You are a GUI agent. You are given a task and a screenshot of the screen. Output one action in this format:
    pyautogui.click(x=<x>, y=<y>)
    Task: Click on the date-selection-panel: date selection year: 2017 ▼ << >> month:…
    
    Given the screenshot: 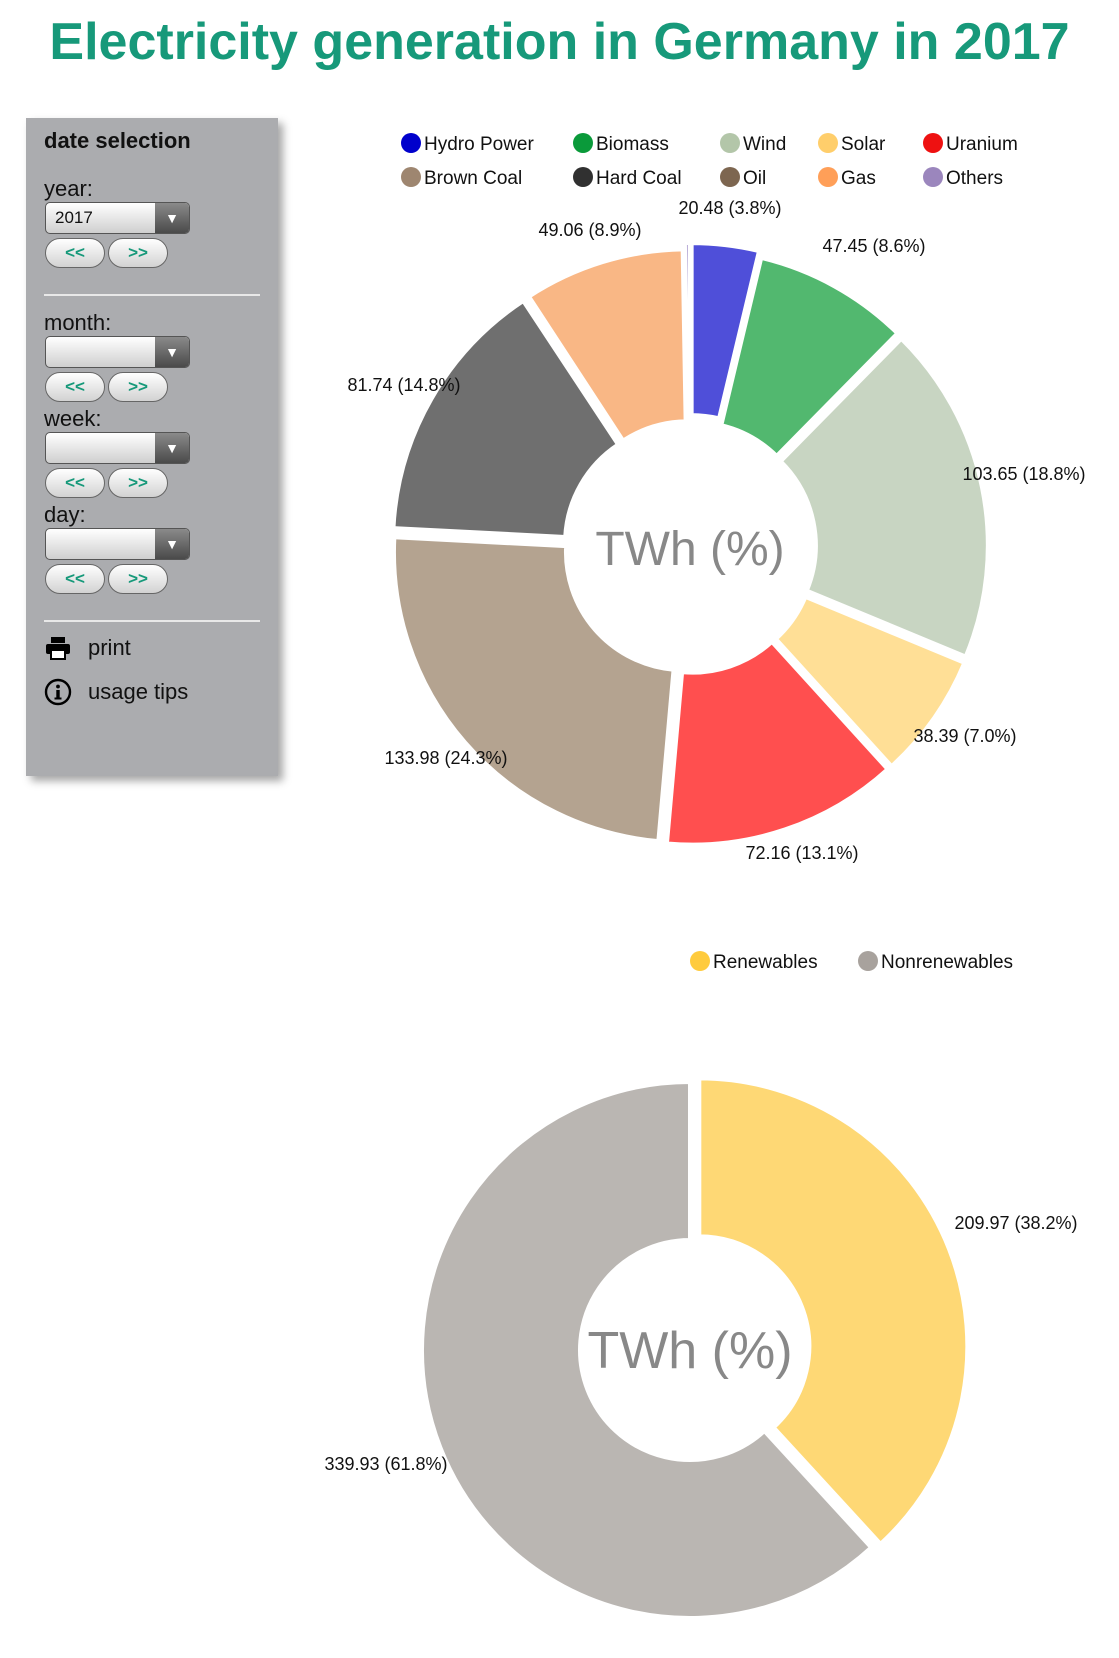 What is the action you would take?
    pyautogui.click(x=152, y=447)
    